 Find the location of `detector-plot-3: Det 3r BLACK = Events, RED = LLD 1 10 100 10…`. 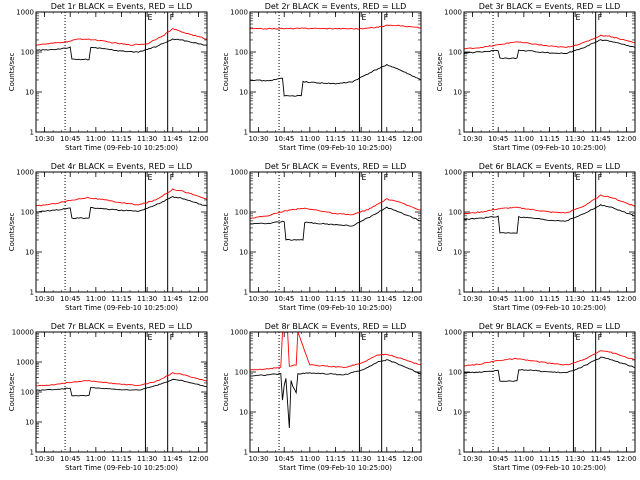

detector-plot-3: Det 3r BLACK = Events, RED = LLD 1 10 100 10… is located at coordinates (536, 77).